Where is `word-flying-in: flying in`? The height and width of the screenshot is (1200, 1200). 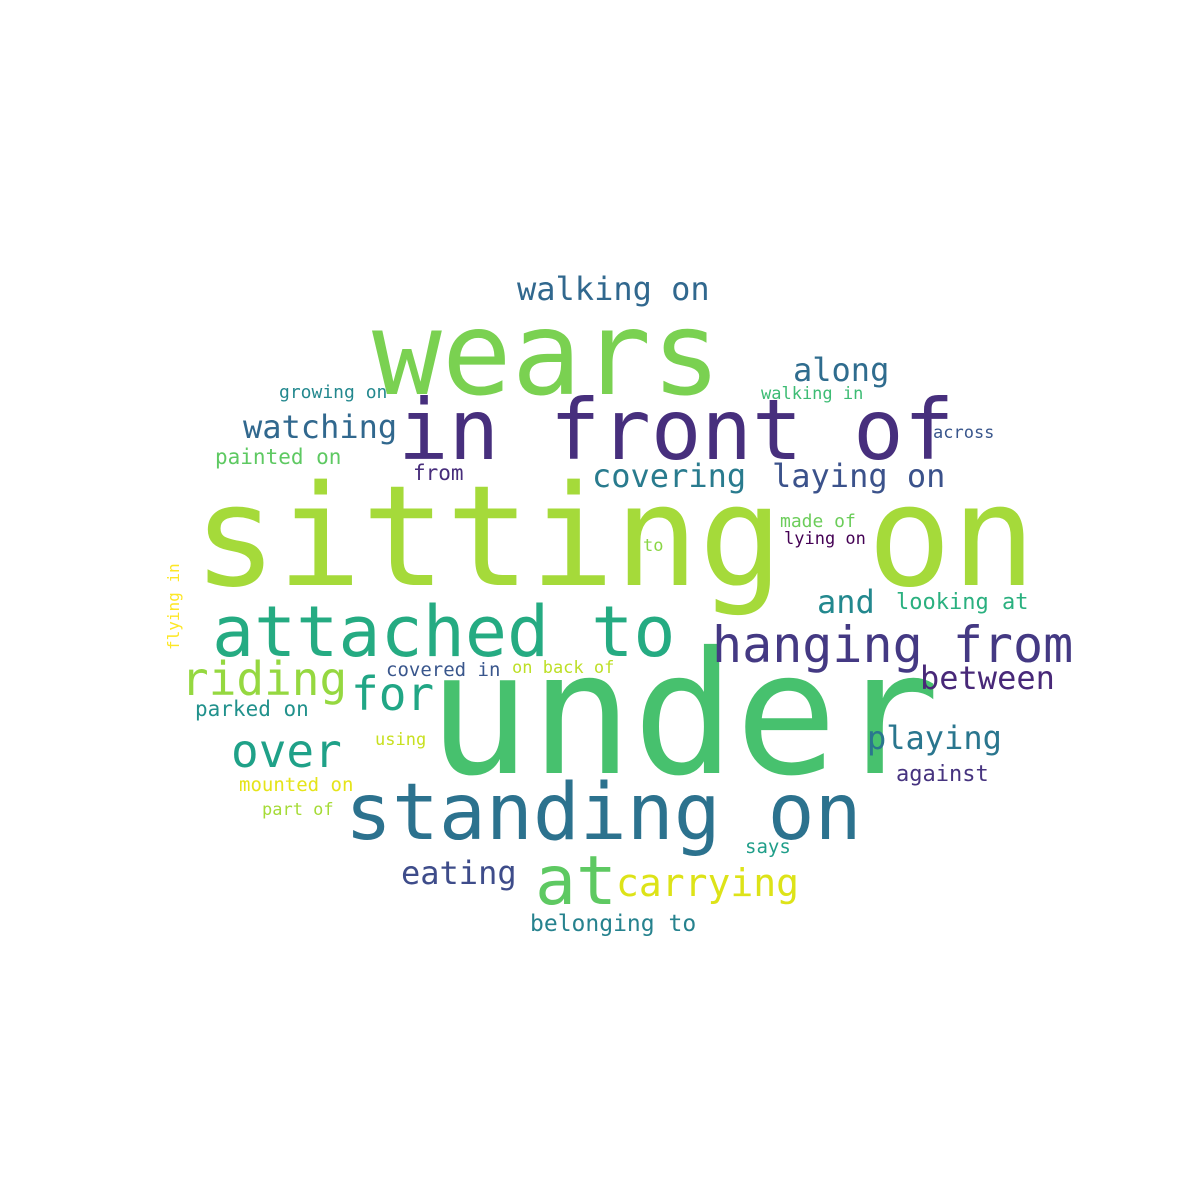 word-flying-in: flying in is located at coordinates (173, 606).